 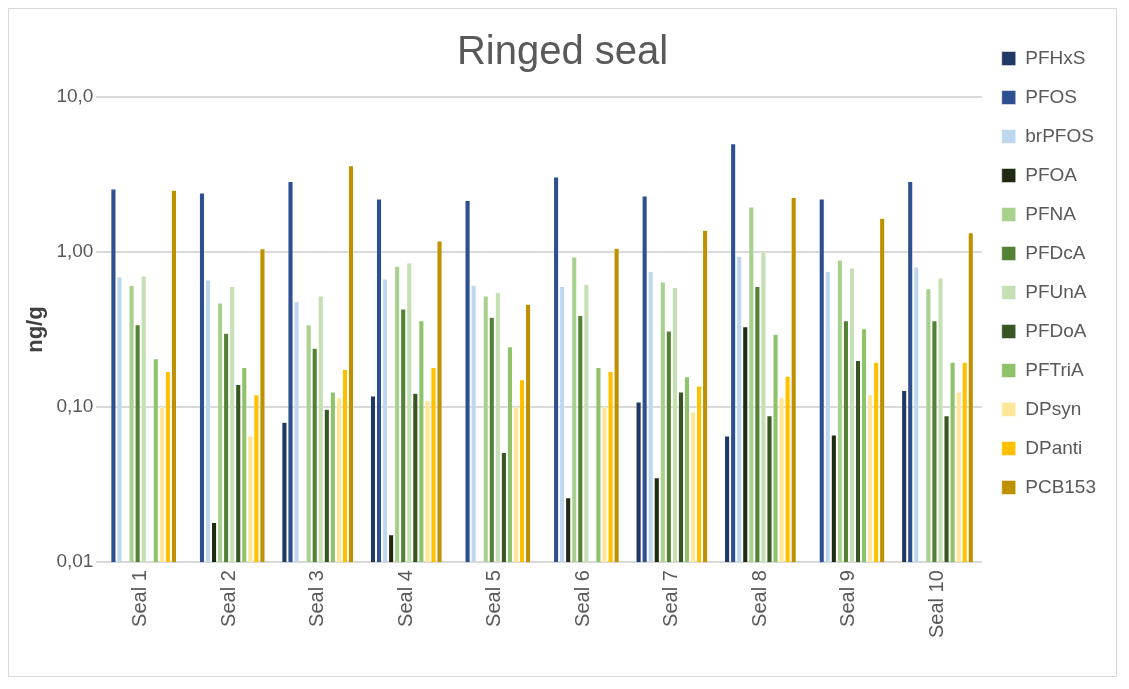 I want to click on x-tick-label: Seal 5, so click(x=493, y=598).